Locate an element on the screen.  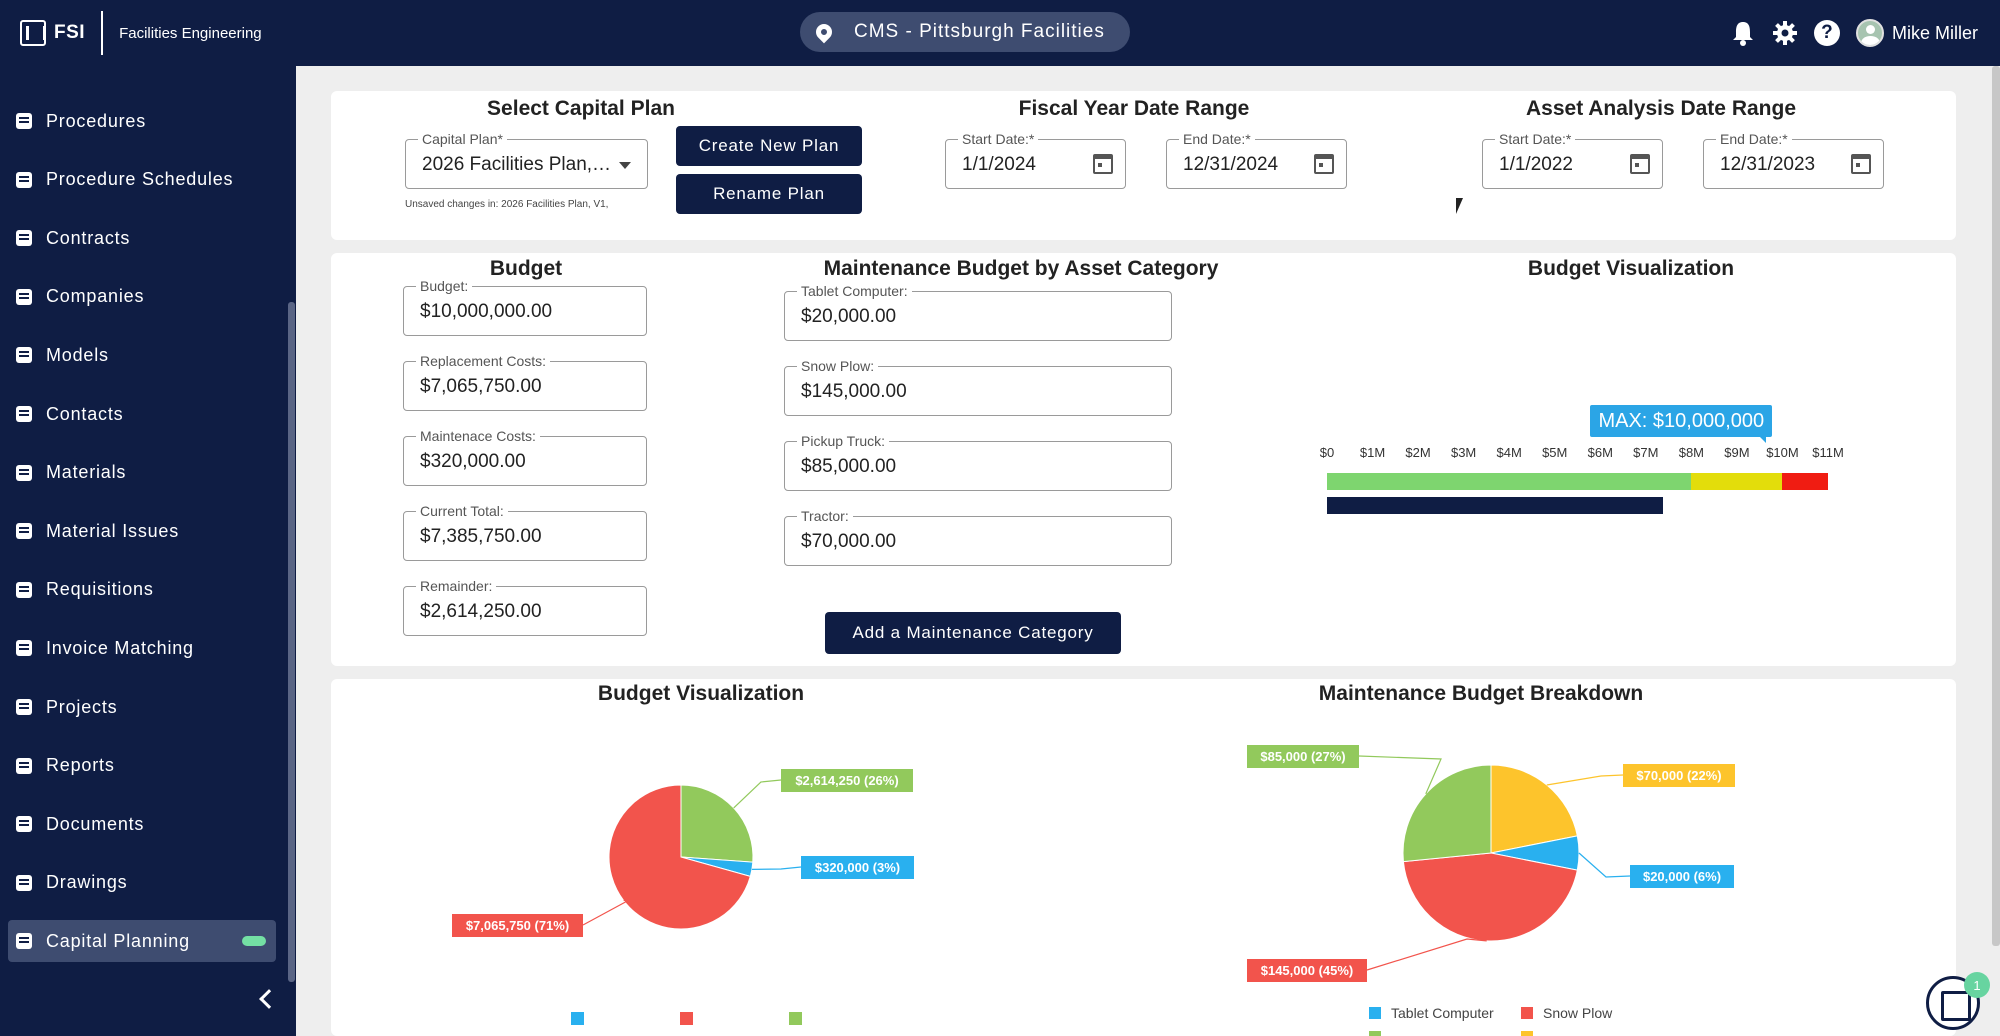
sidebar-item-invoice-matching: Invoice Matching is located at coordinates (142, 648).